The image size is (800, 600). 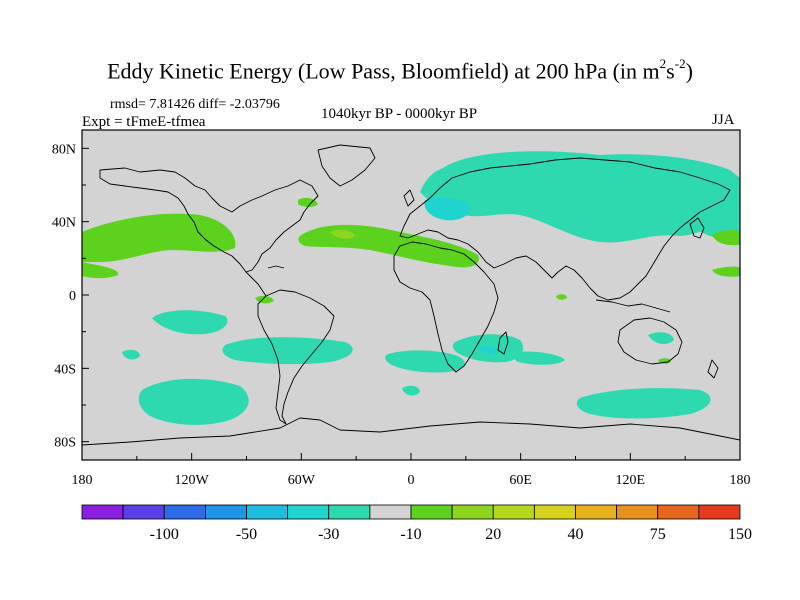 What do you see at coordinates (631, 480) in the screenshot?
I see `lon-tick-label: 120E` at bounding box center [631, 480].